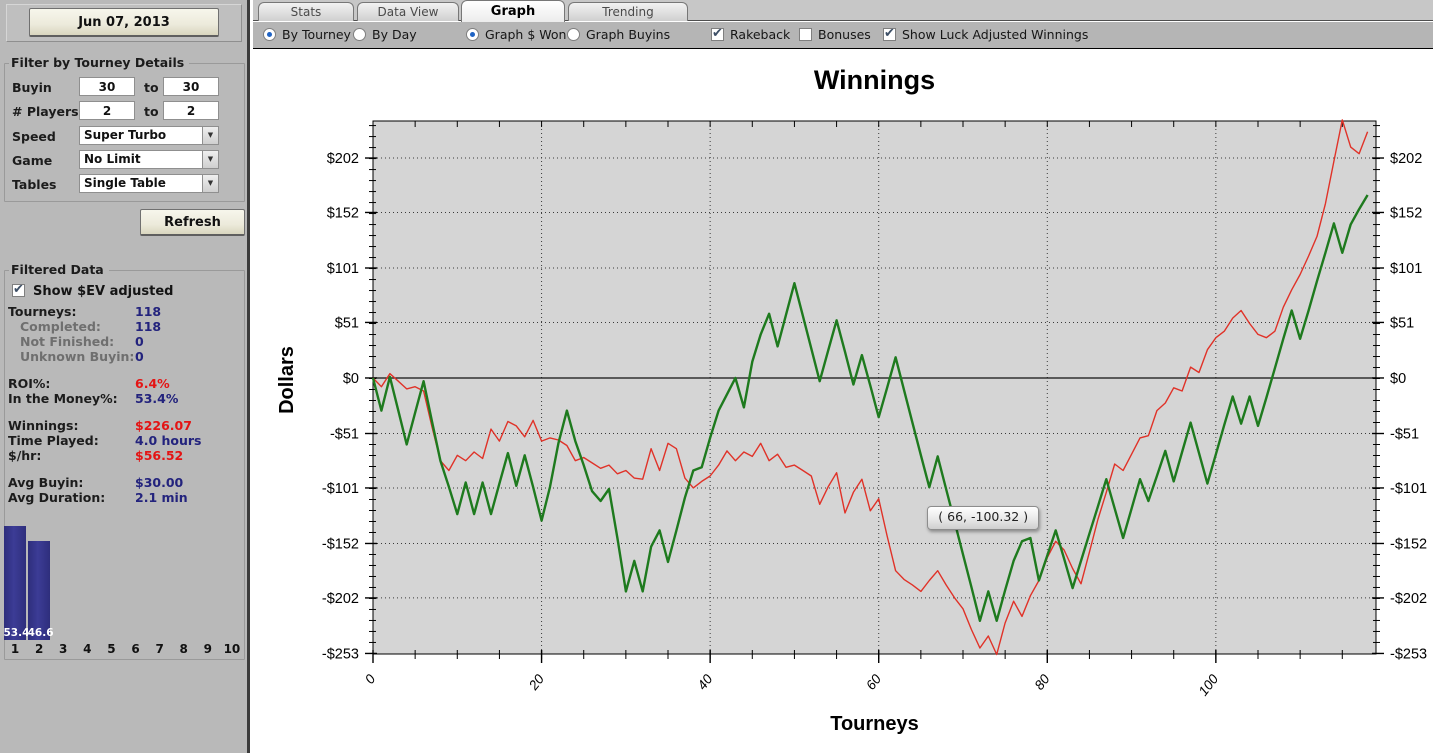 This screenshot has height=753, width=1433. I want to click on stat-row: Avg Duration: 2.1 min, so click(124, 497).